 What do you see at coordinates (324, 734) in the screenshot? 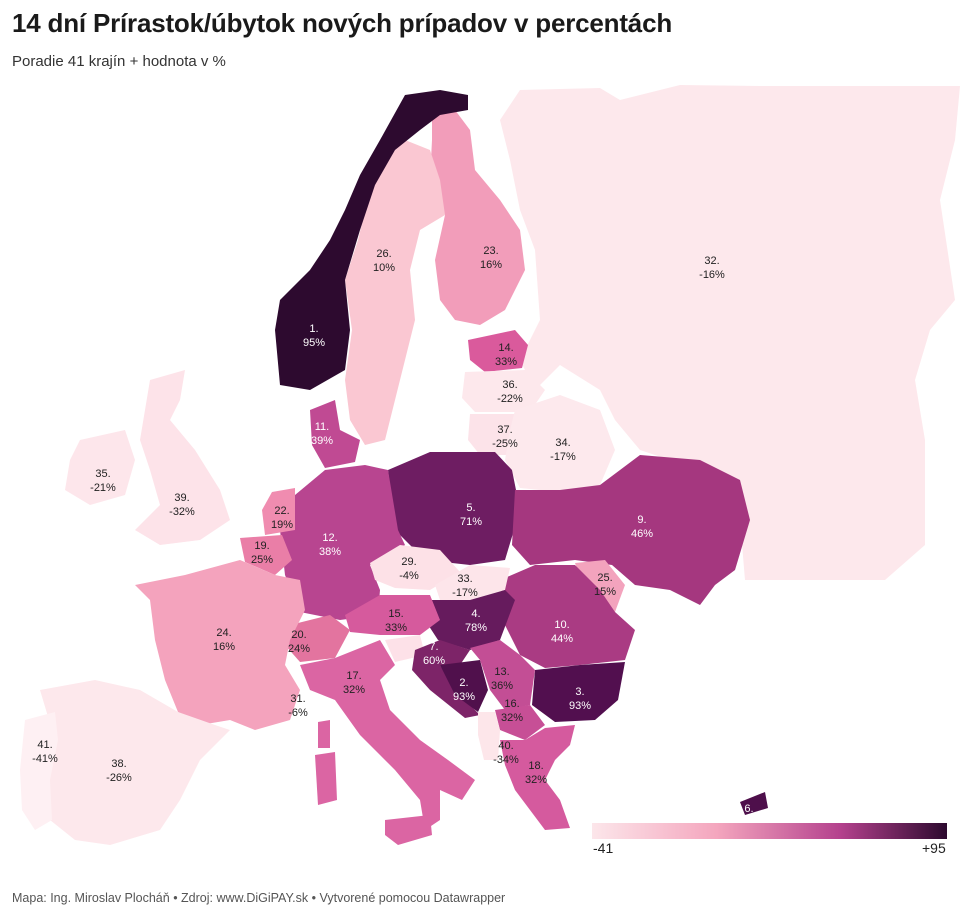
I see `region-corsica` at bounding box center [324, 734].